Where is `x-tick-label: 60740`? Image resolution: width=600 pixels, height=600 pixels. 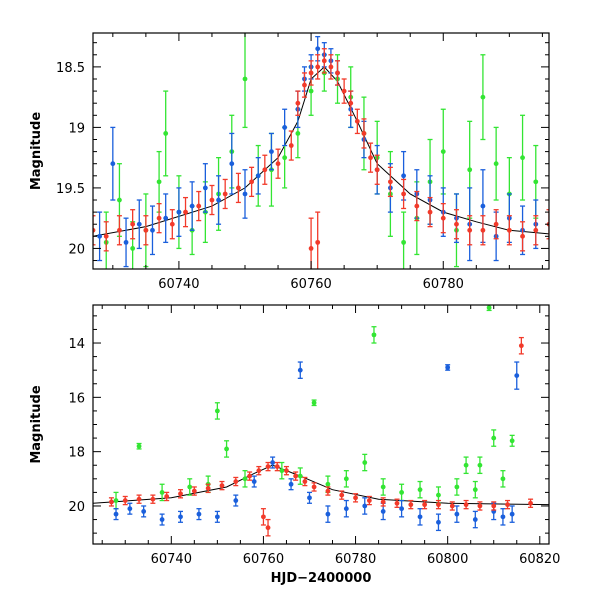
x-tick-label: 60740 is located at coordinates (171, 559).